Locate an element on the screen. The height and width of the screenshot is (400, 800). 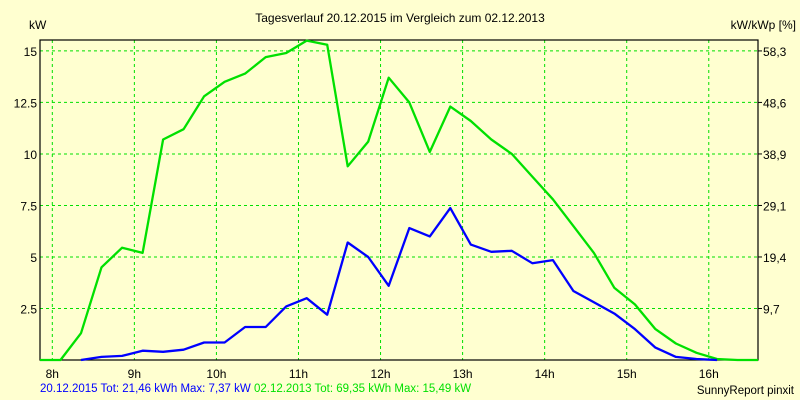
y-tick-label: 5 is located at coordinates (33, 258).